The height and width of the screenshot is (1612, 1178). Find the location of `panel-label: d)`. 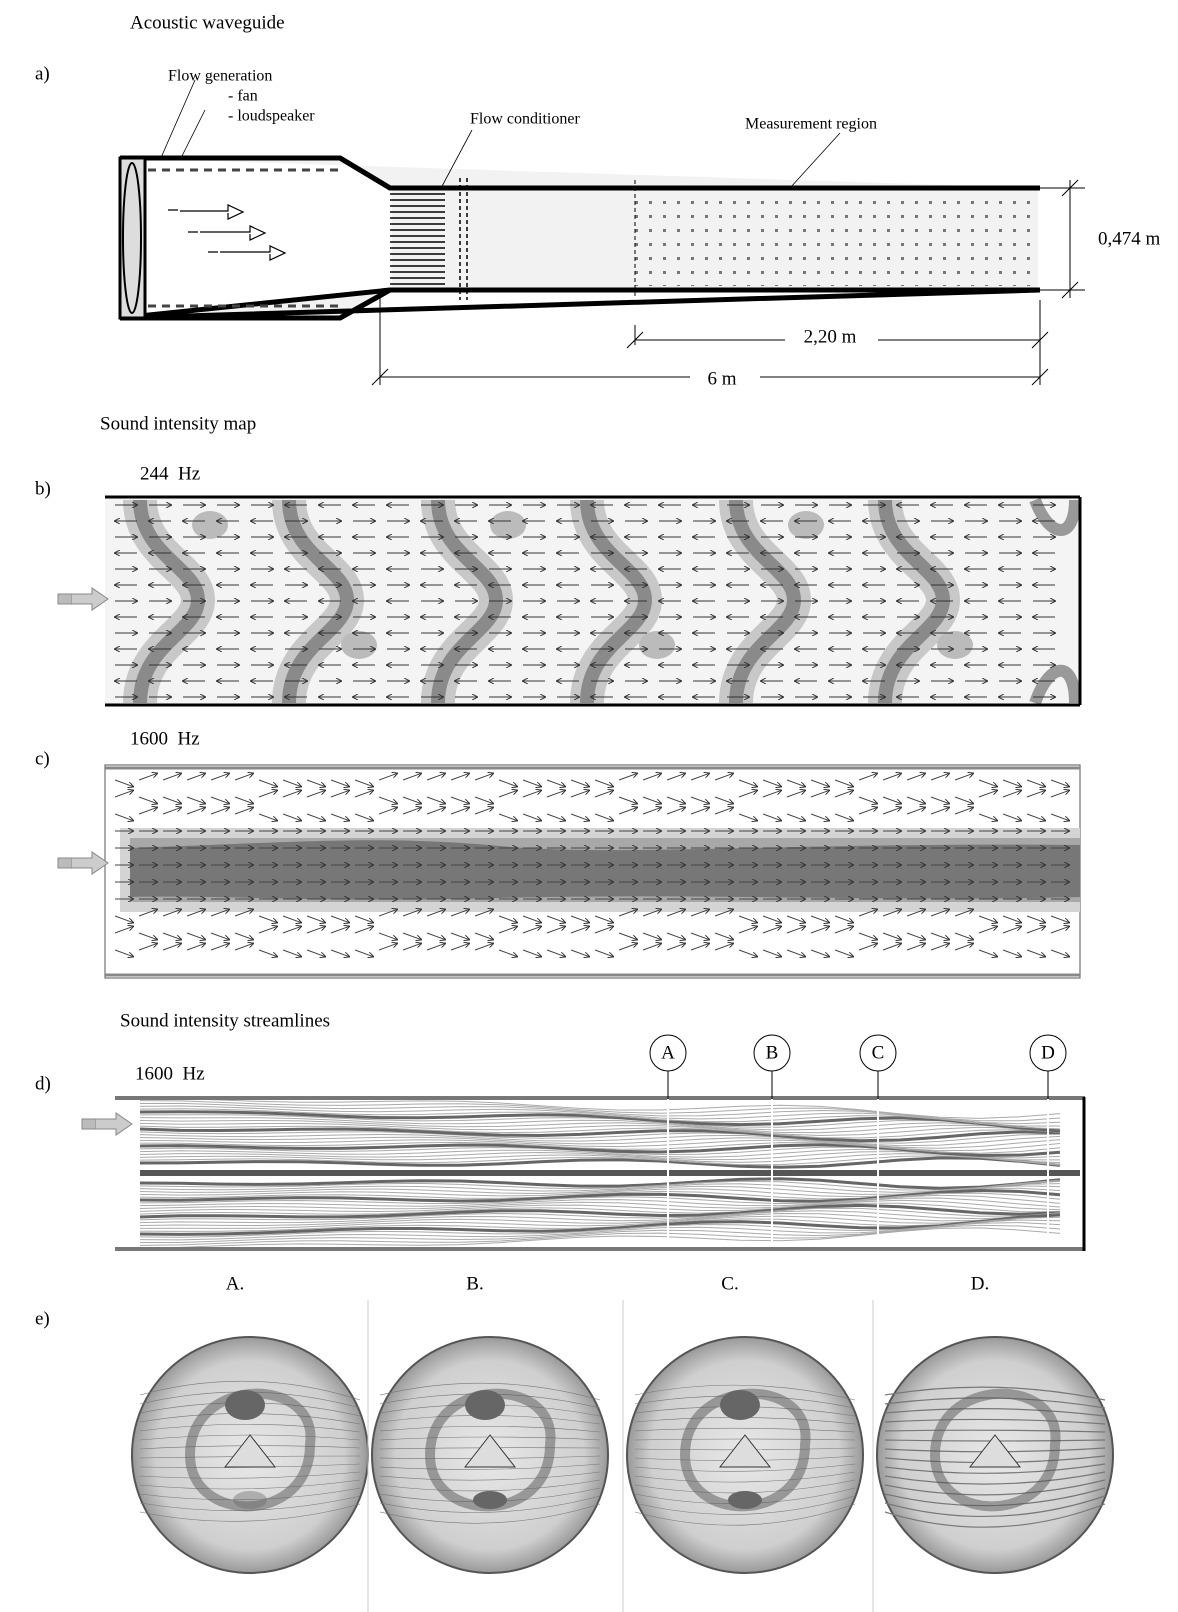

panel-label: d) is located at coordinates (43, 1083).